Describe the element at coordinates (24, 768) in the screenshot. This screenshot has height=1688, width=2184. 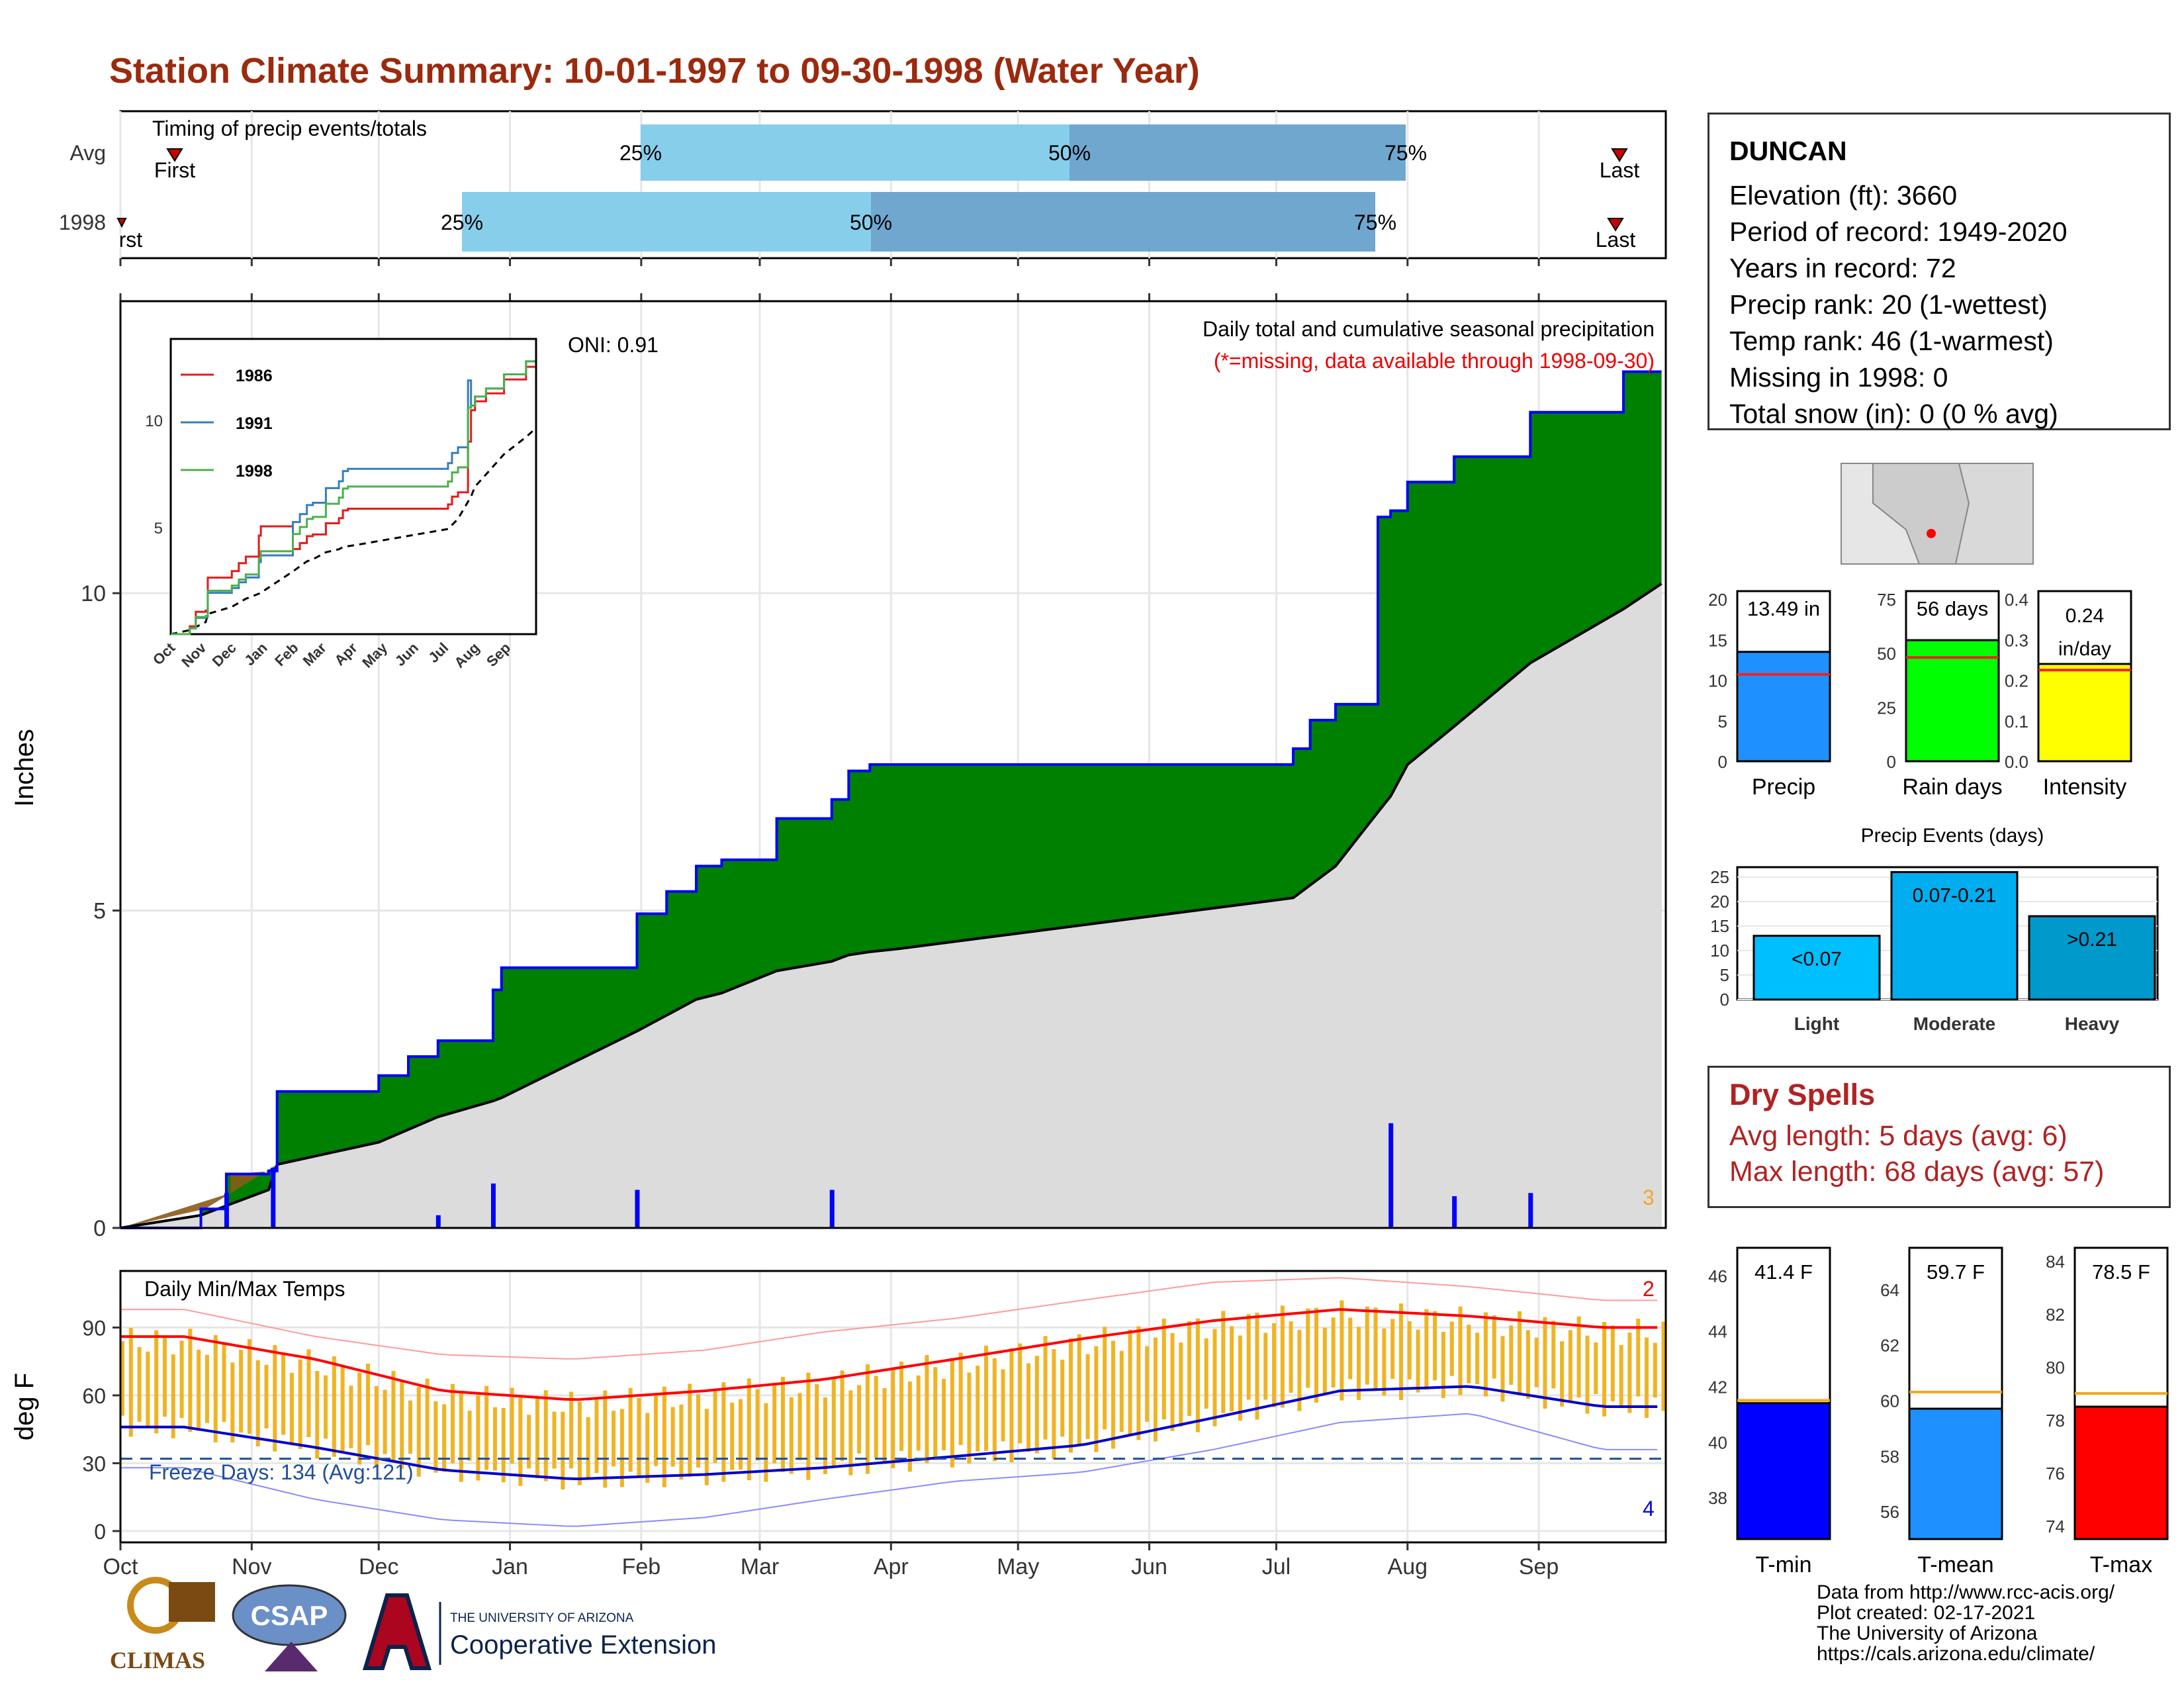
I see `precip-ylabel: Inches` at that location.